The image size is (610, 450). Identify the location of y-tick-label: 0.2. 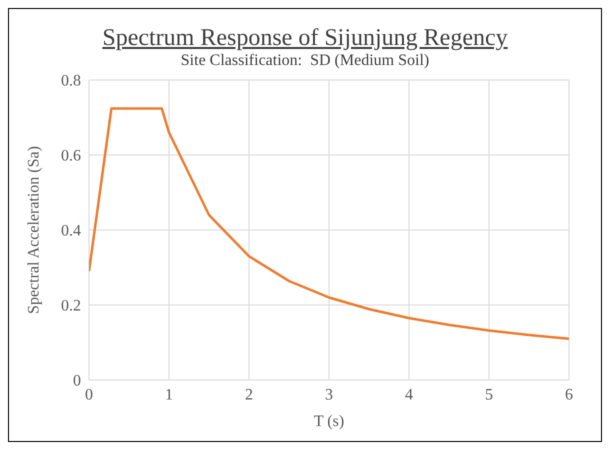
(71, 306).